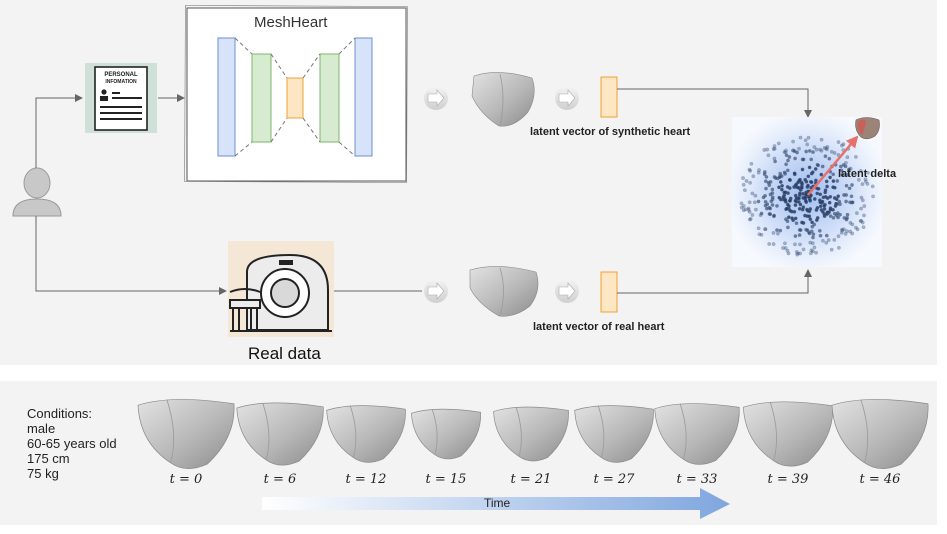  What do you see at coordinates (72, 443) in the screenshot?
I see `condition-item: 60-65 years old` at bounding box center [72, 443].